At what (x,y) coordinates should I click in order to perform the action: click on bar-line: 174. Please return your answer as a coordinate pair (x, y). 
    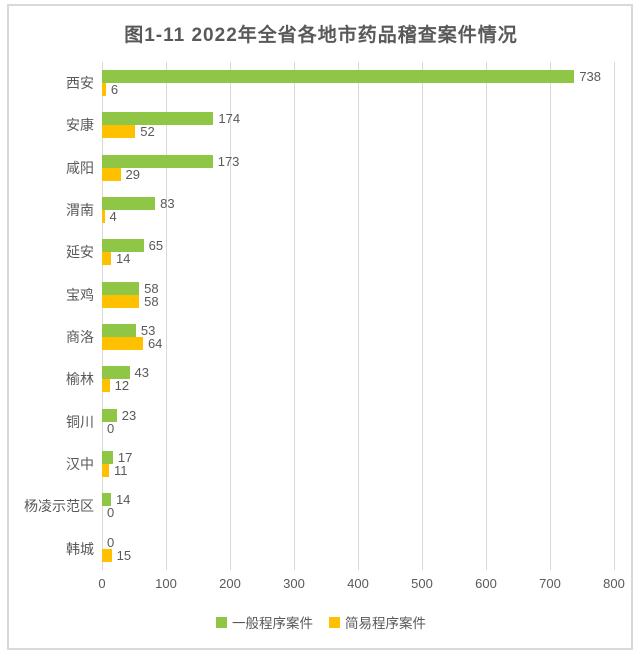
    Looking at the image, I should click on (358, 119).